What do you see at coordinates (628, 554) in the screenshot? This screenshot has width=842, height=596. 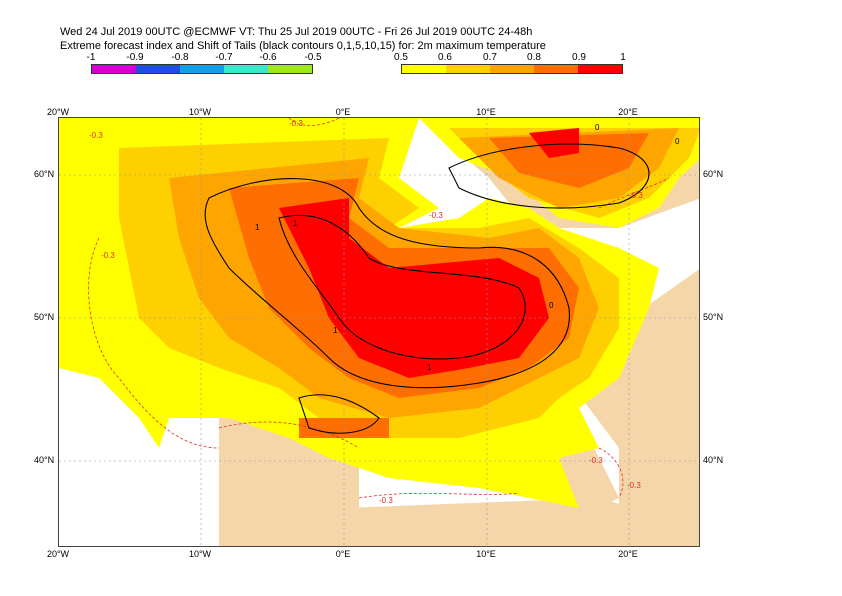 I see `lon-tick-bottom: 20°E` at bounding box center [628, 554].